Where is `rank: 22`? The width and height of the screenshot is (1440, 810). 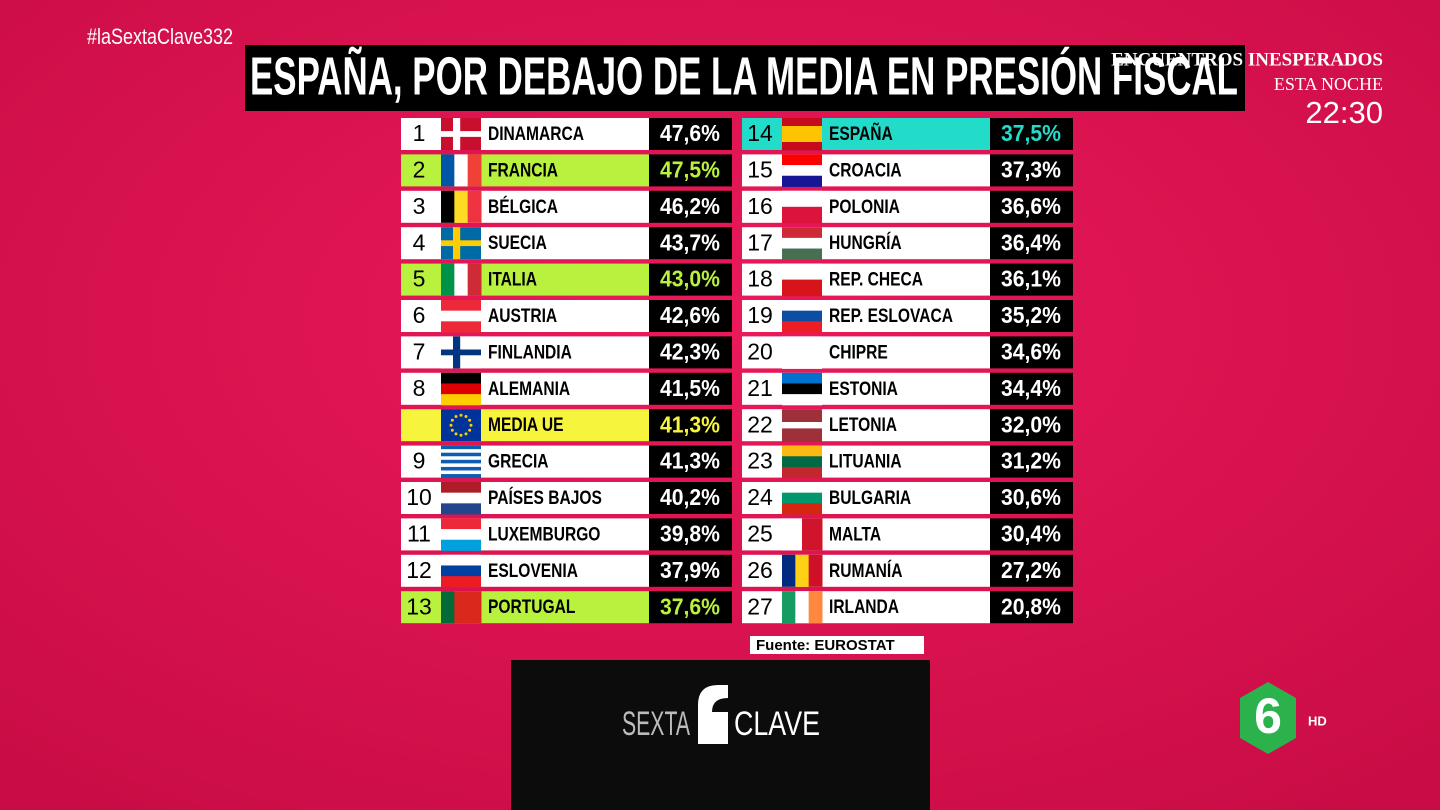
rank: 22 is located at coordinates (760, 424).